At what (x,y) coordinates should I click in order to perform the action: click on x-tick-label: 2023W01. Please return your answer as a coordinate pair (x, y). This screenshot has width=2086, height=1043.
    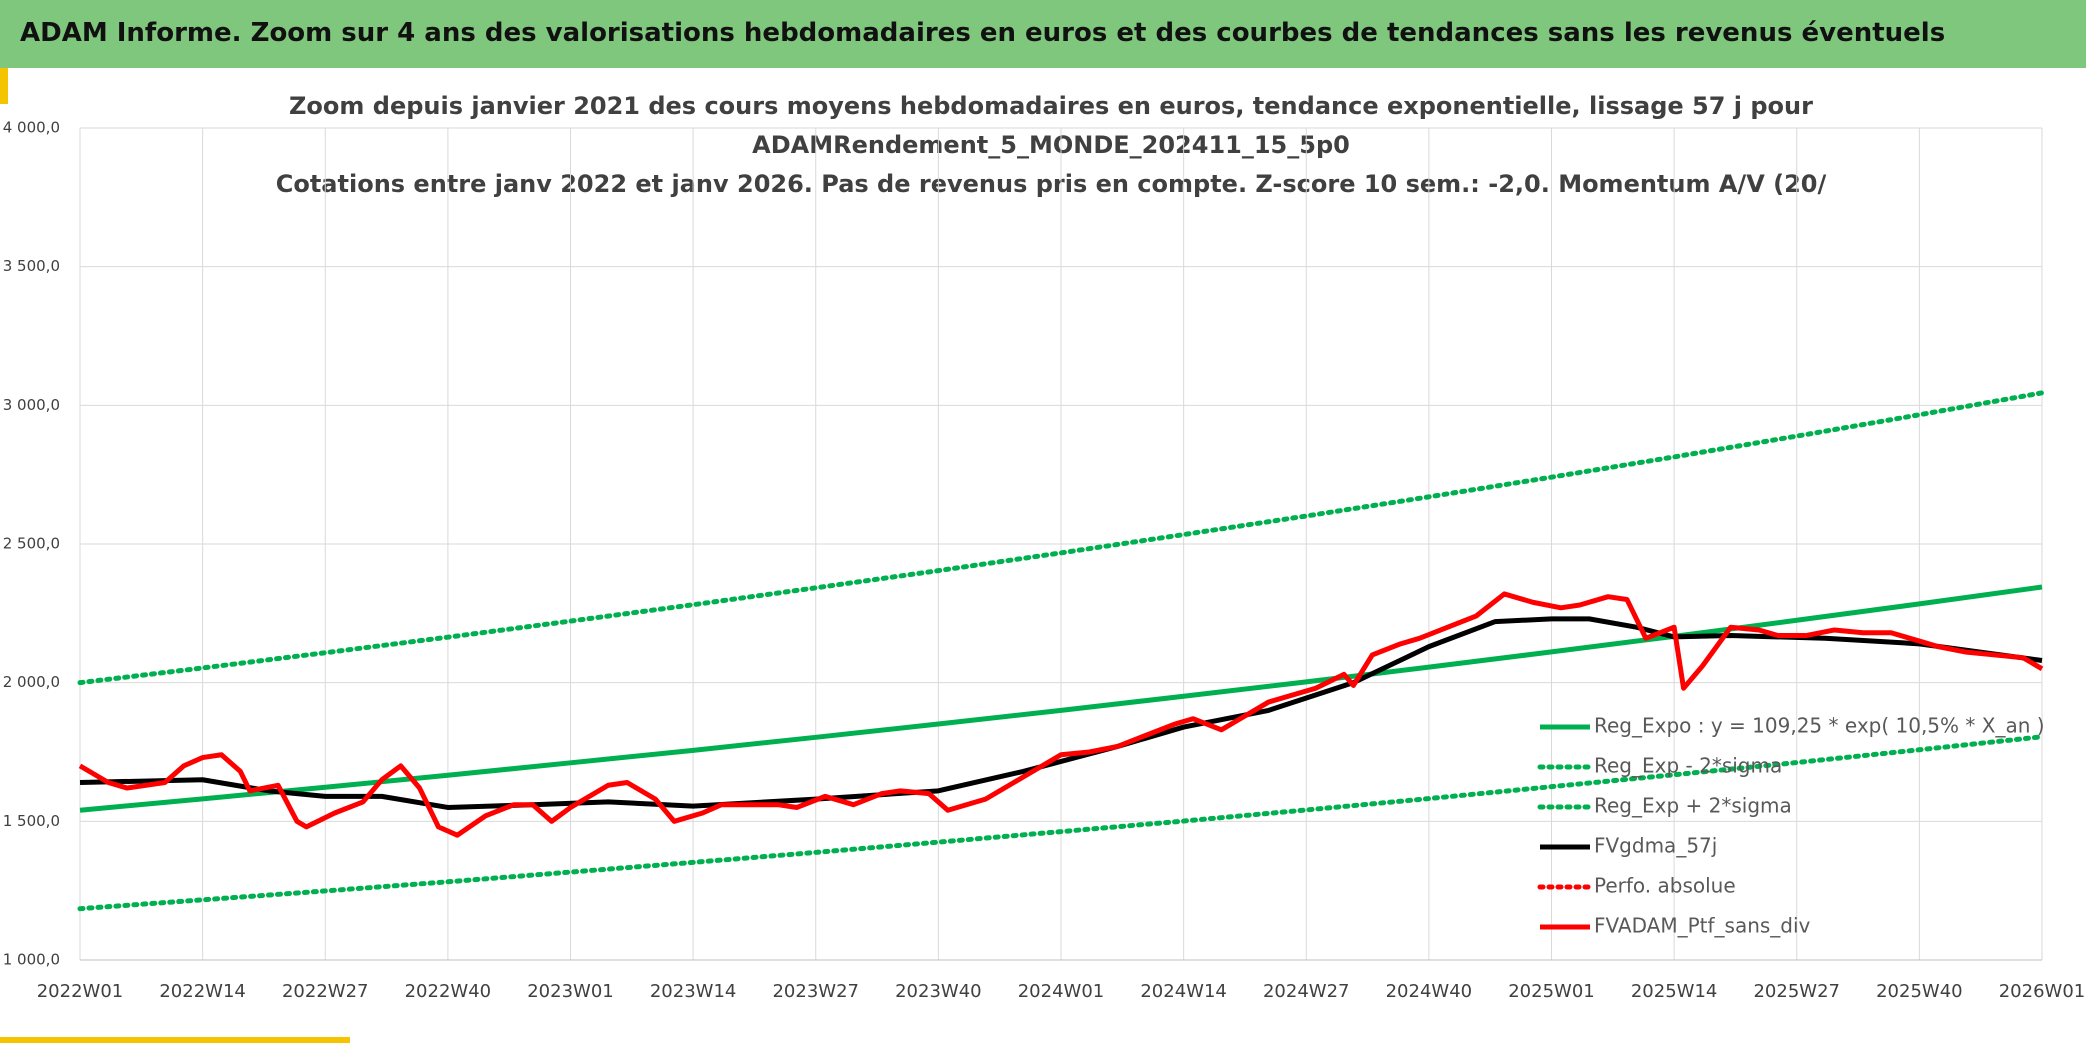
    Looking at the image, I should click on (570, 991).